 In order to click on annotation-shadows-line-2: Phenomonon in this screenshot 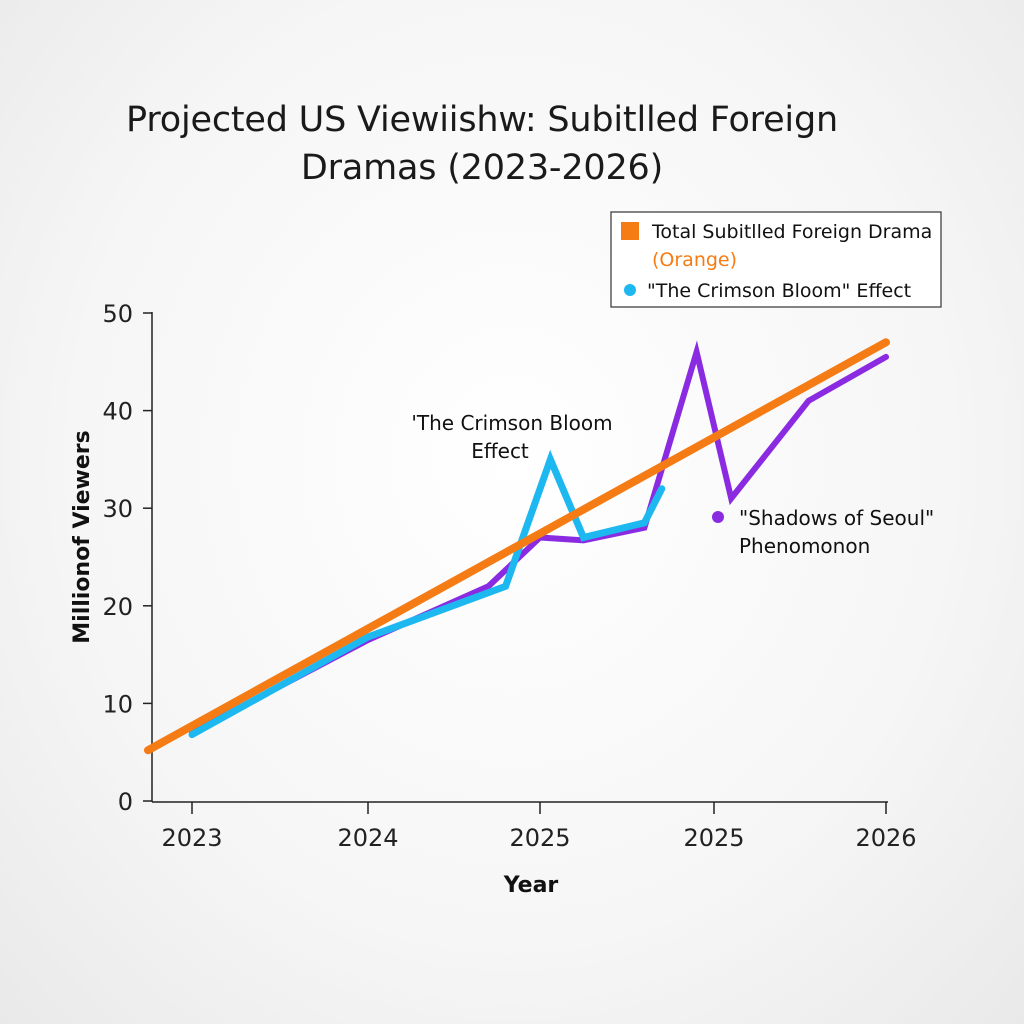, I will do `click(804, 546)`.